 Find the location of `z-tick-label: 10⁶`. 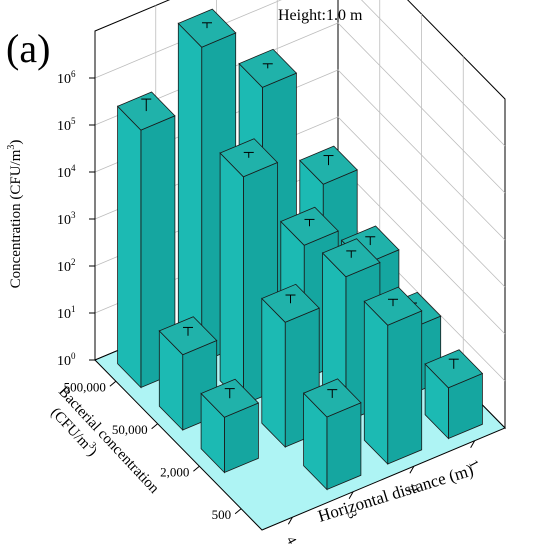

z-tick-label: 10⁶ is located at coordinates (66, 78).